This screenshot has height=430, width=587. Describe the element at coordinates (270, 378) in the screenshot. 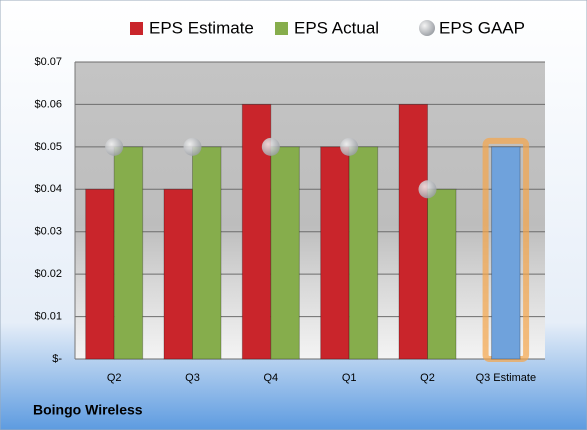

I see `x-tick-label: Q4` at that location.